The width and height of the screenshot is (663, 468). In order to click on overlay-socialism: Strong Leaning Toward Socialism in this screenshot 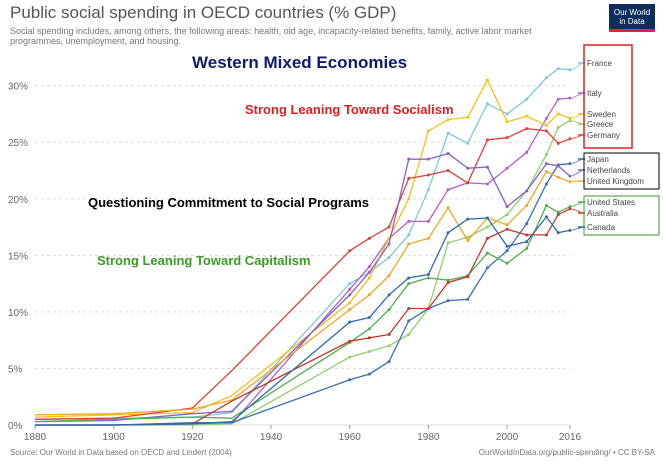, I will do `click(349, 109)`.